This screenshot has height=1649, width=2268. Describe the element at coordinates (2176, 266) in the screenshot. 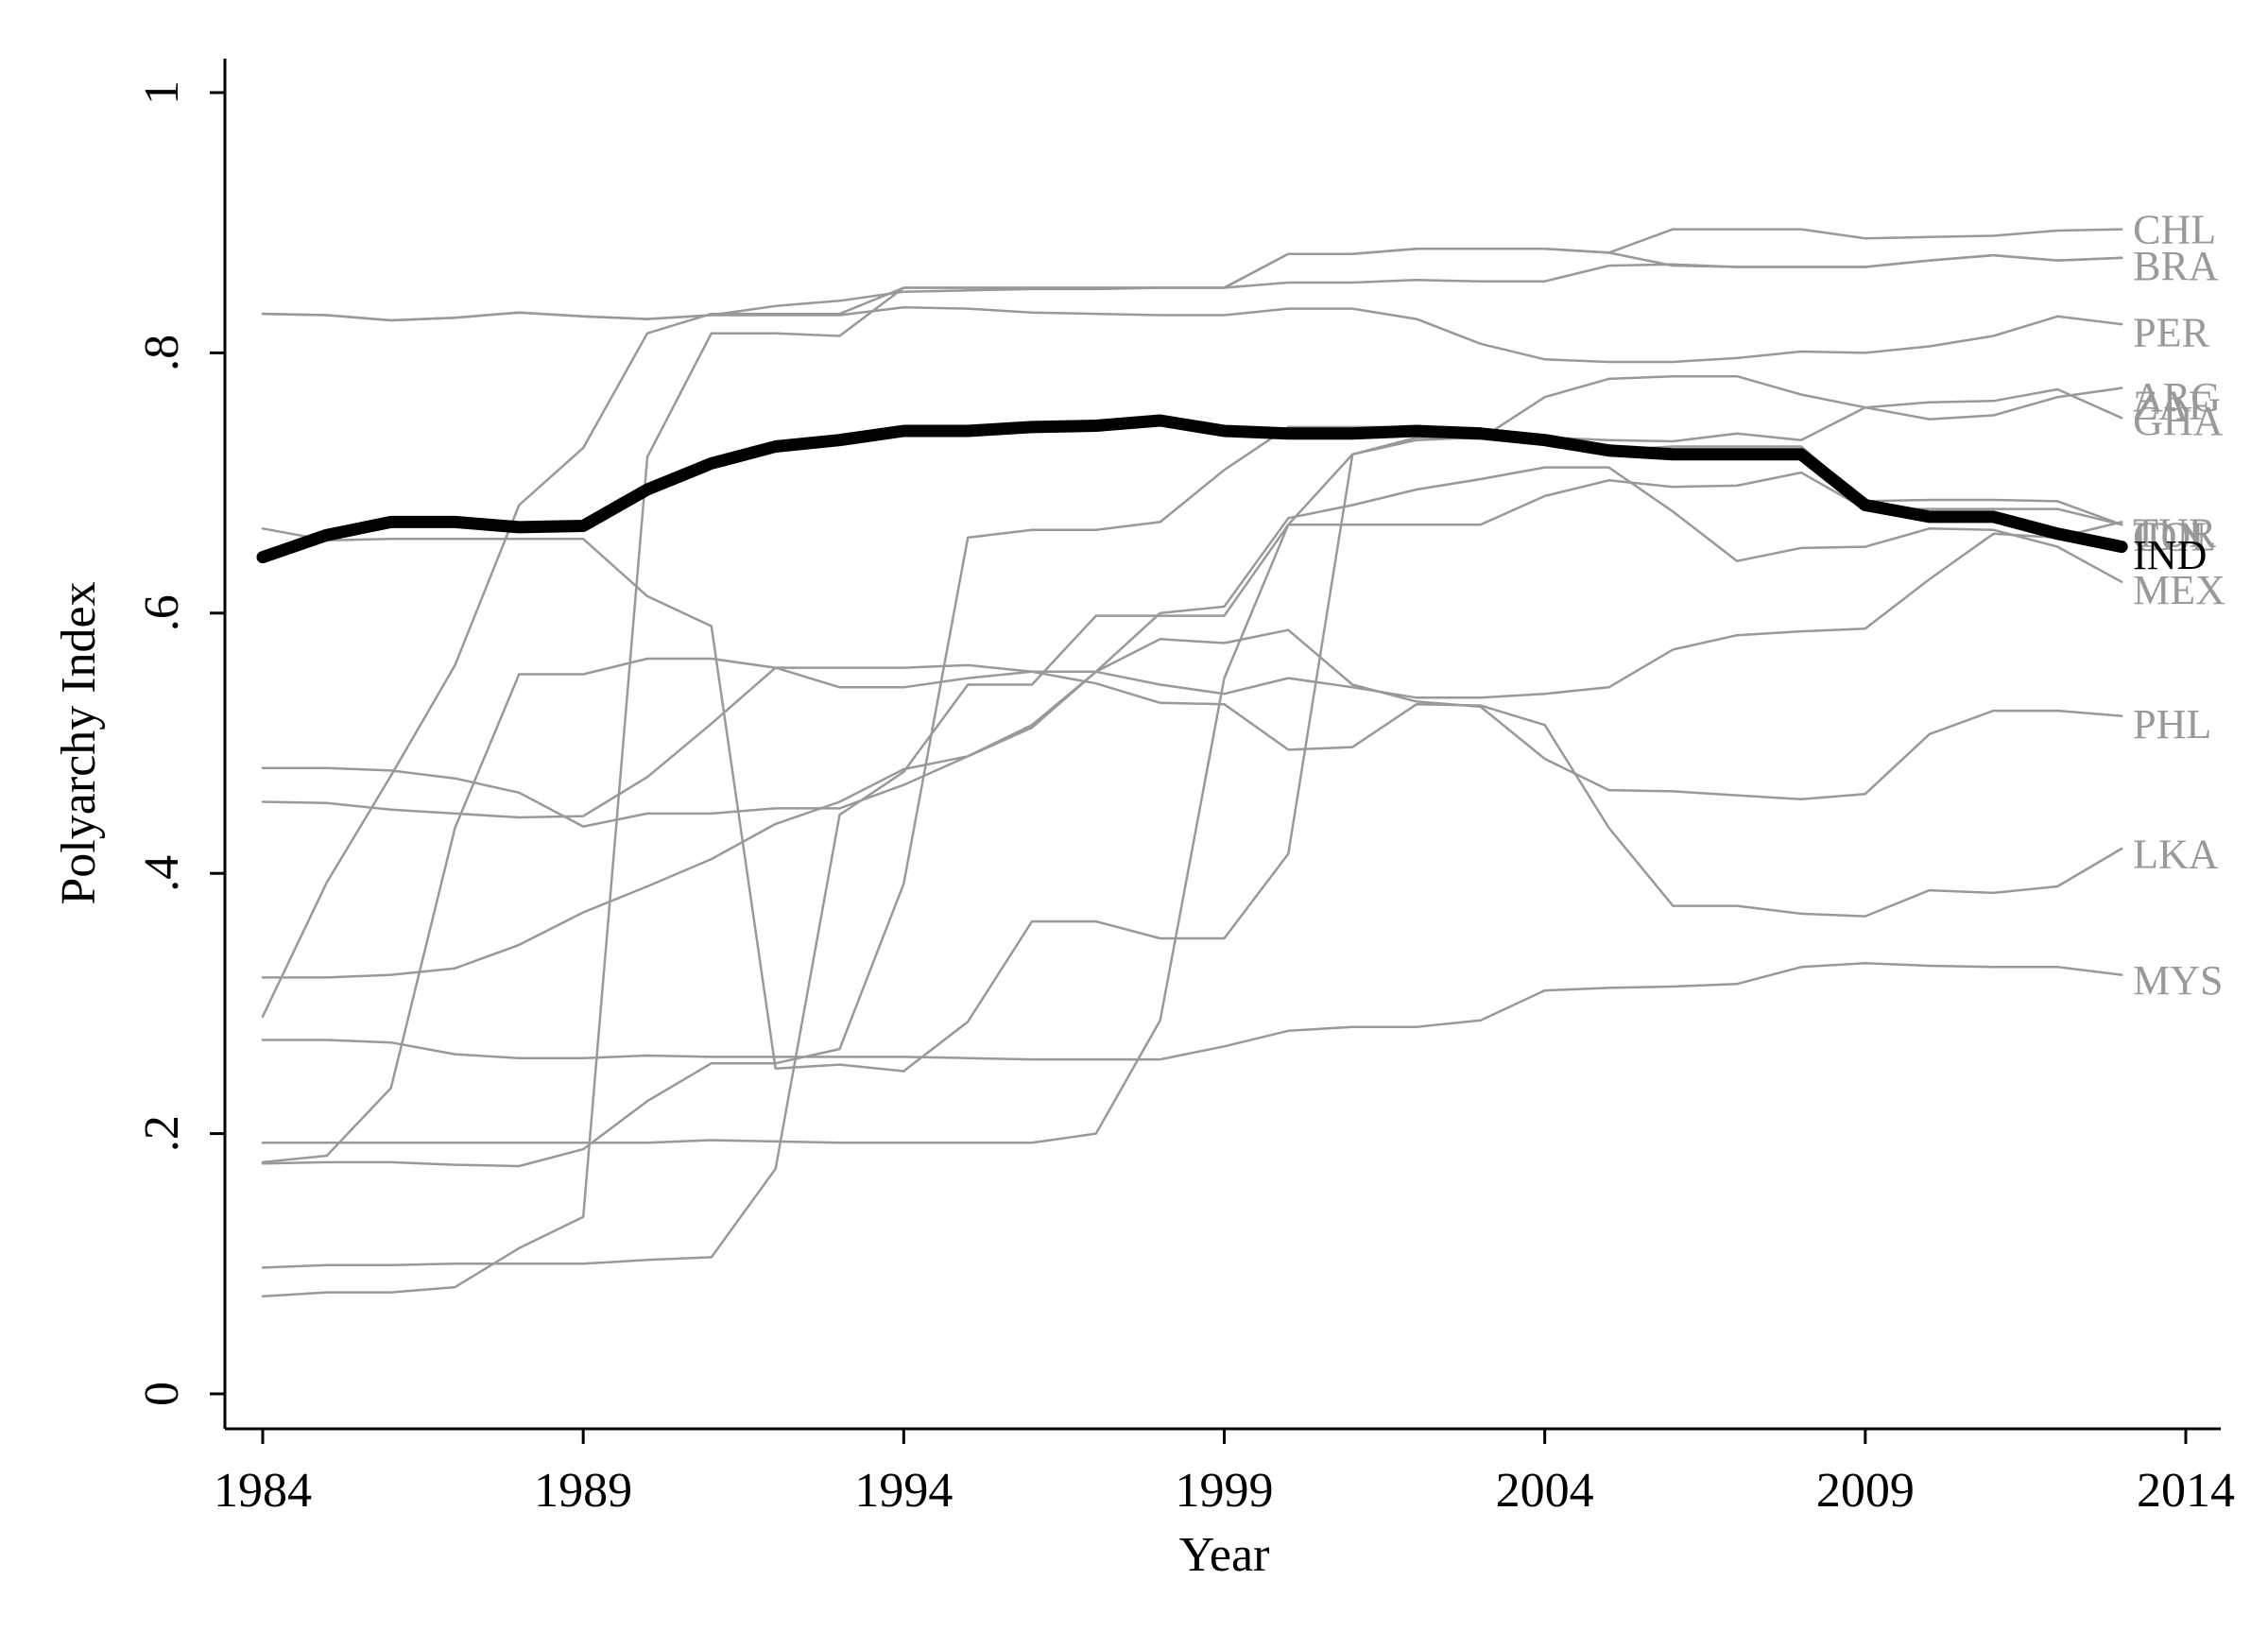

I see `series-label-bra: BRA` at that location.